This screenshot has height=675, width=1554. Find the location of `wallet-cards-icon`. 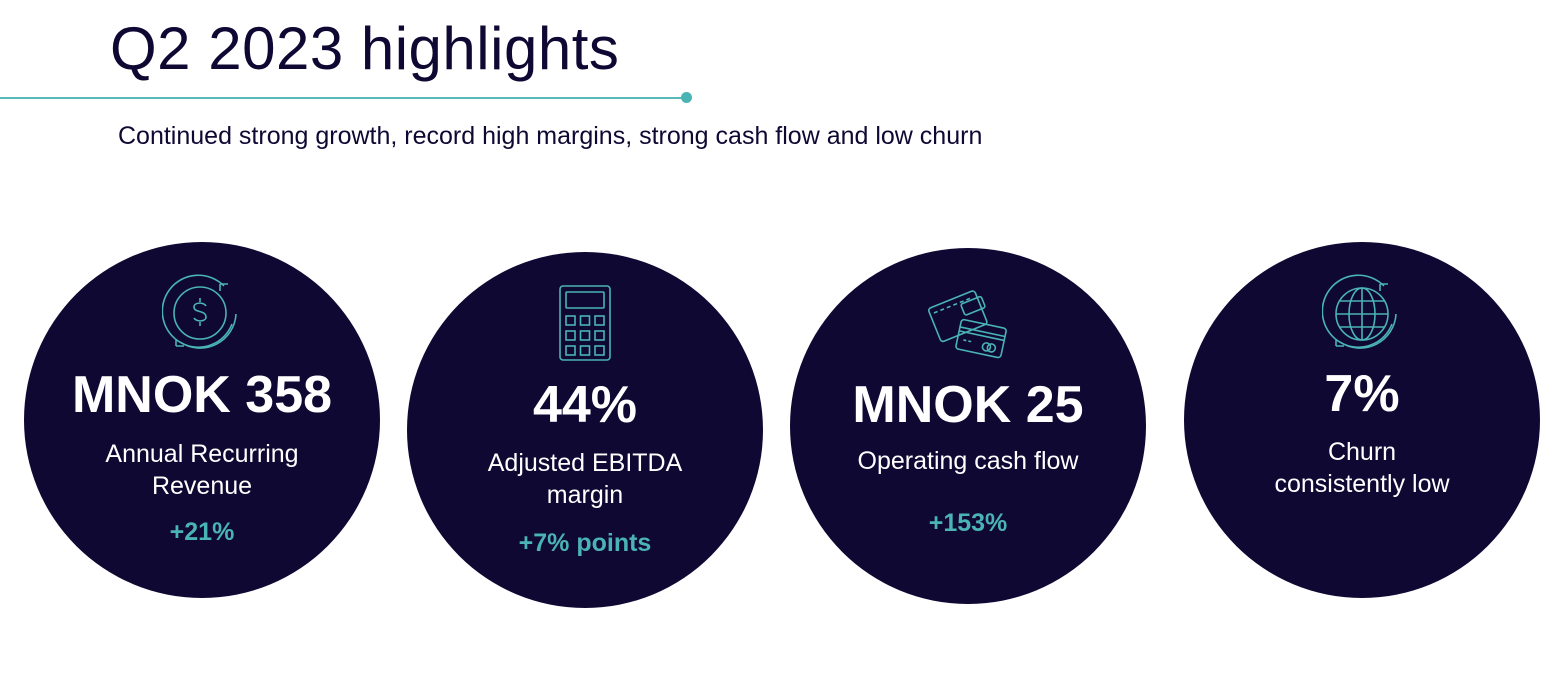

wallet-cards-icon is located at coordinates (967, 324).